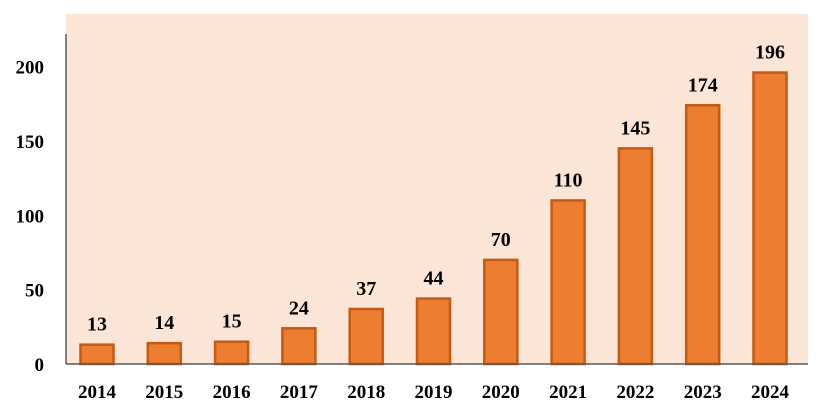 This screenshot has height=408, width=823. I want to click on data-label: 196, so click(770, 53).